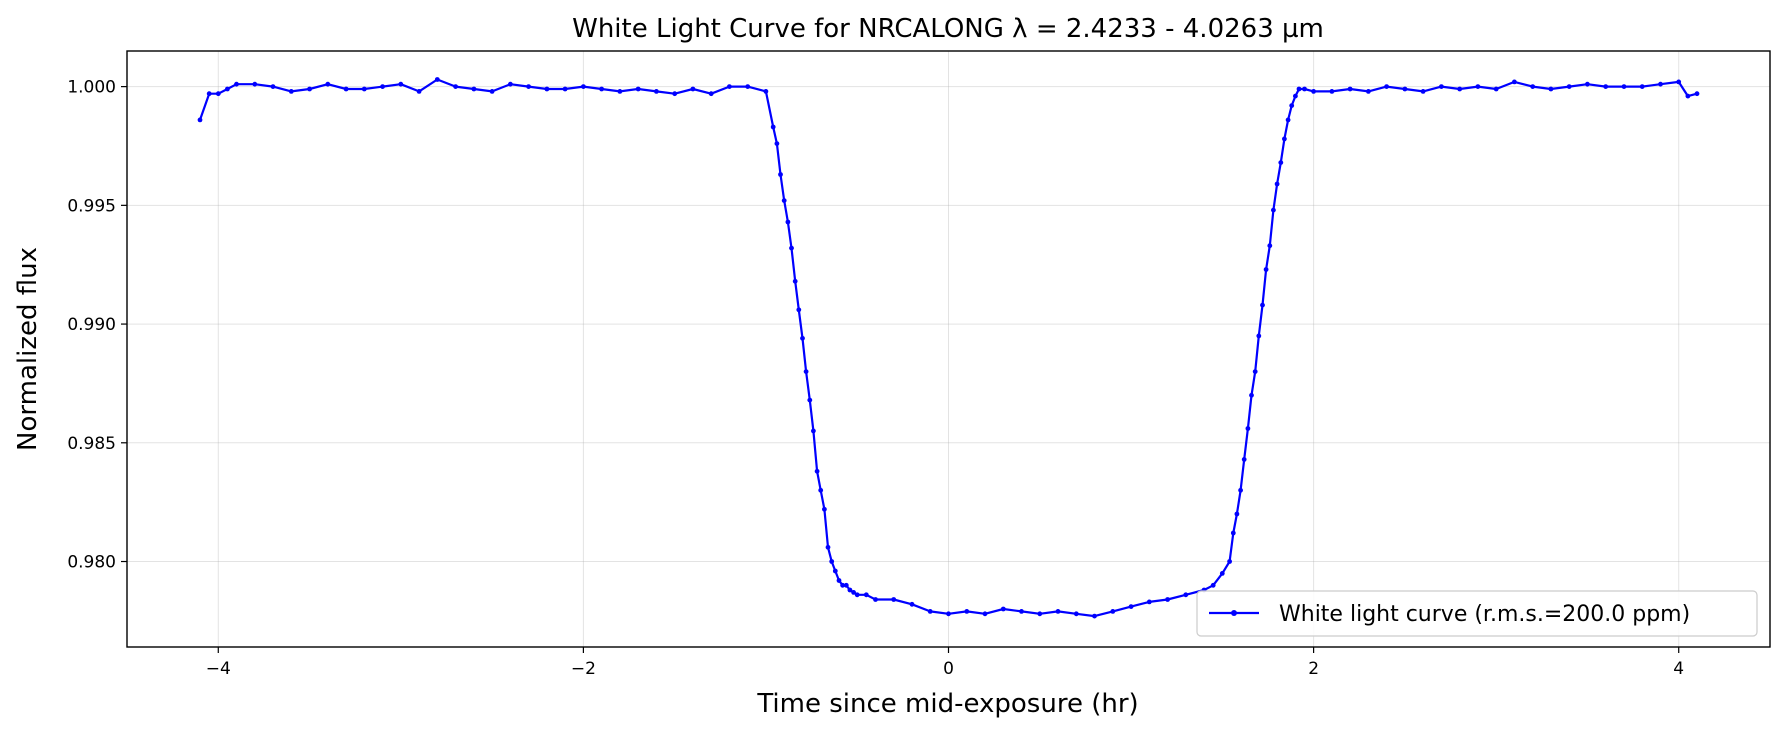 The width and height of the screenshot is (1785, 735). What do you see at coordinates (91, 206) in the screenshot?
I see `y-tick-label: 0.995` at bounding box center [91, 206].